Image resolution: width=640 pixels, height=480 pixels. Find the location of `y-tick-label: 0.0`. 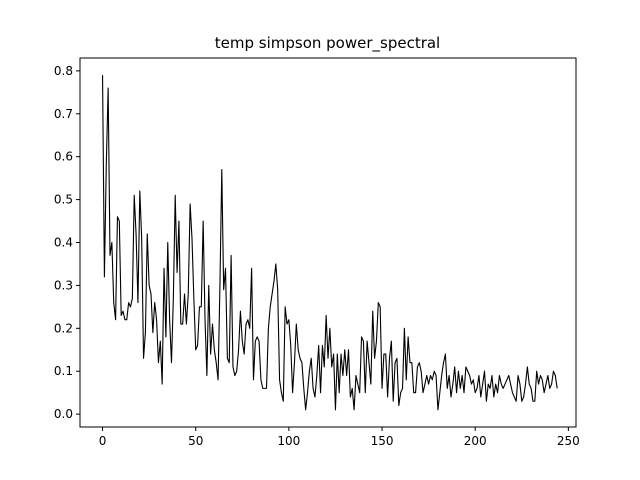

y-tick-label: 0.0 is located at coordinates (63, 414).